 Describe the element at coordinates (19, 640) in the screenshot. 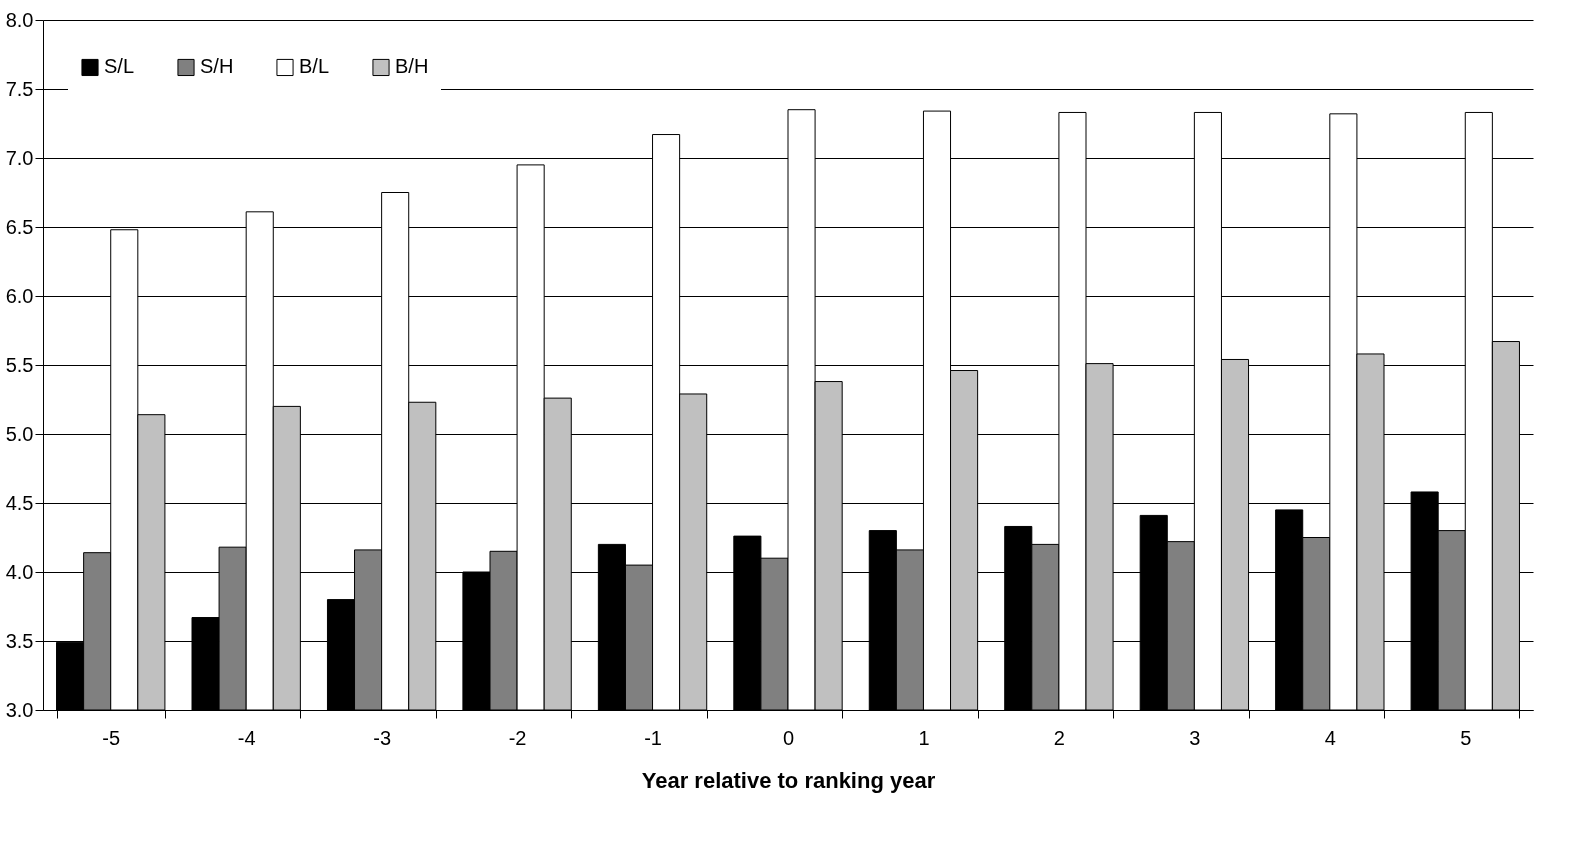

I see `y-tick-label: 3.5` at that location.